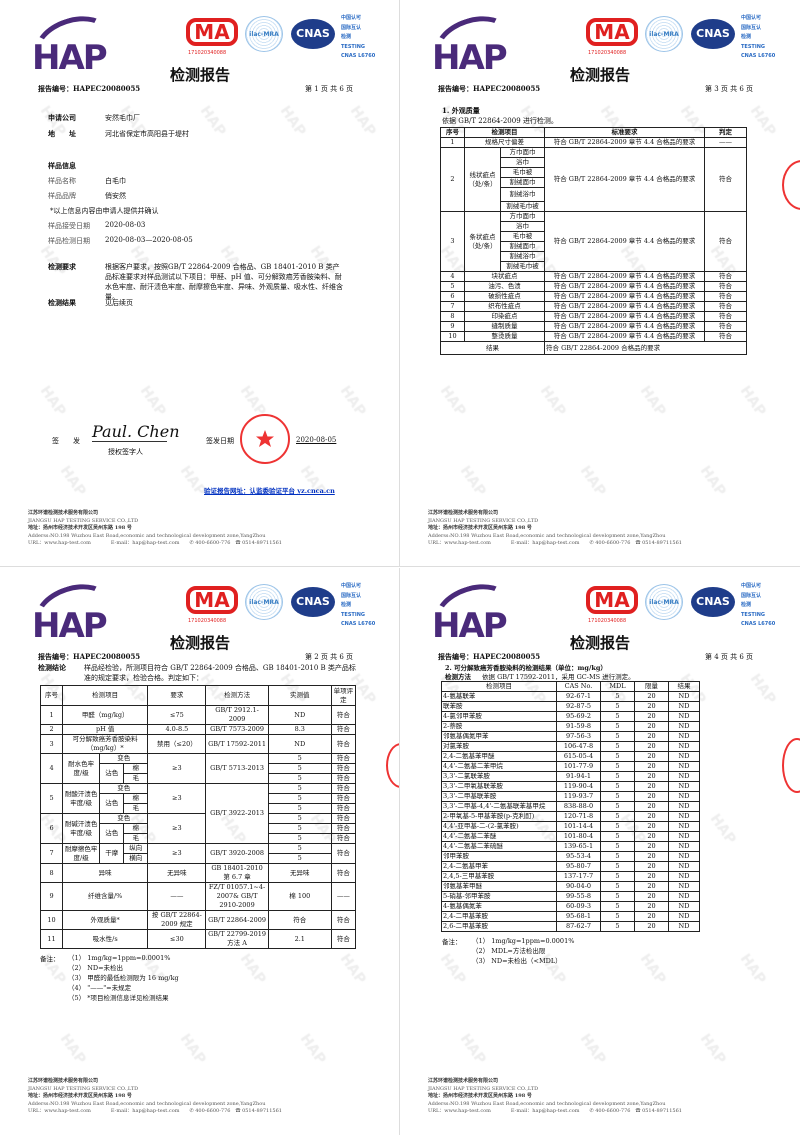 This screenshot has width=800, height=1135. I want to click on table-row: 8 异味 无异味 GB 18401-2010 第 6.7 章无异味 符合, so click(198, 873).